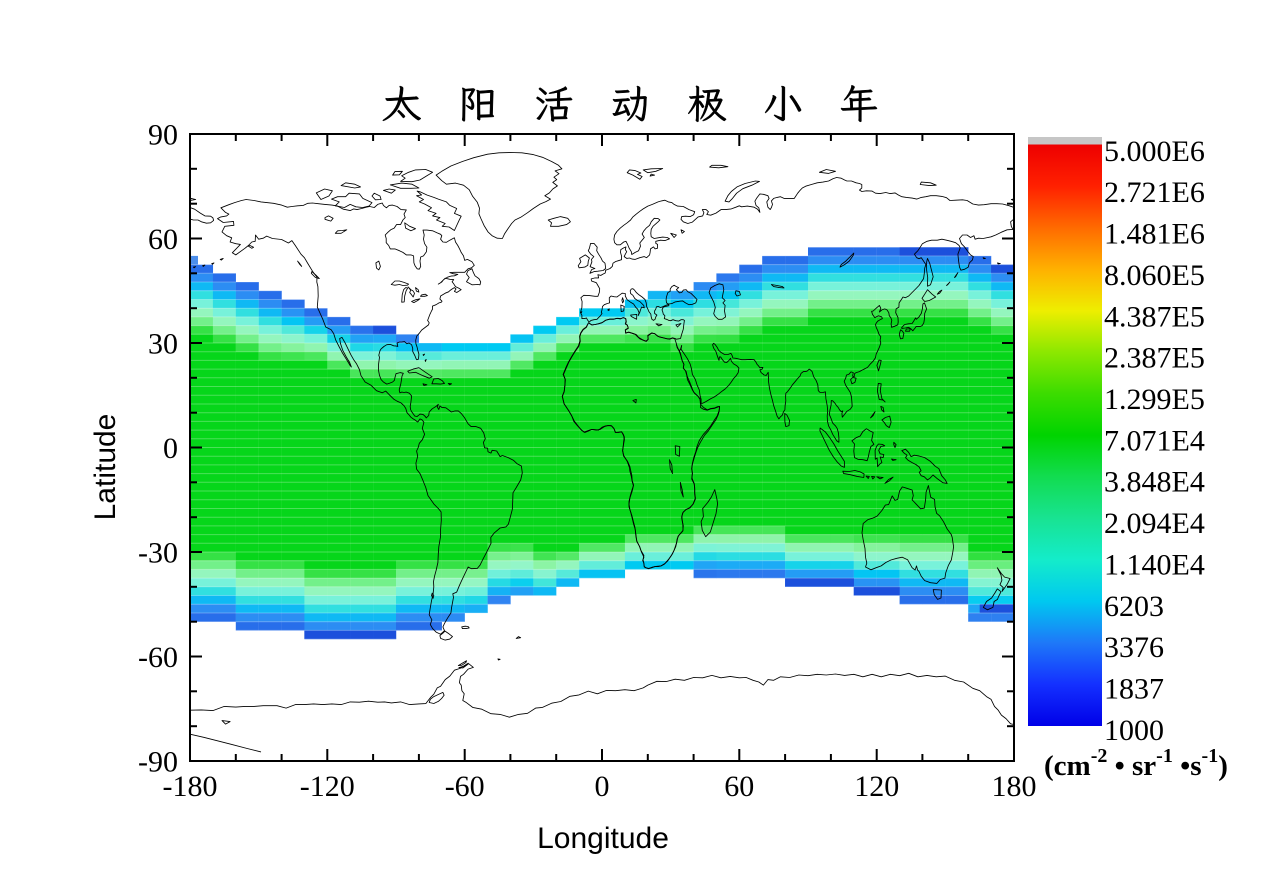  What do you see at coordinates (1014, 786) in the screenshot?
I see `svg-text: 180` at bounding box center [1014, 786].